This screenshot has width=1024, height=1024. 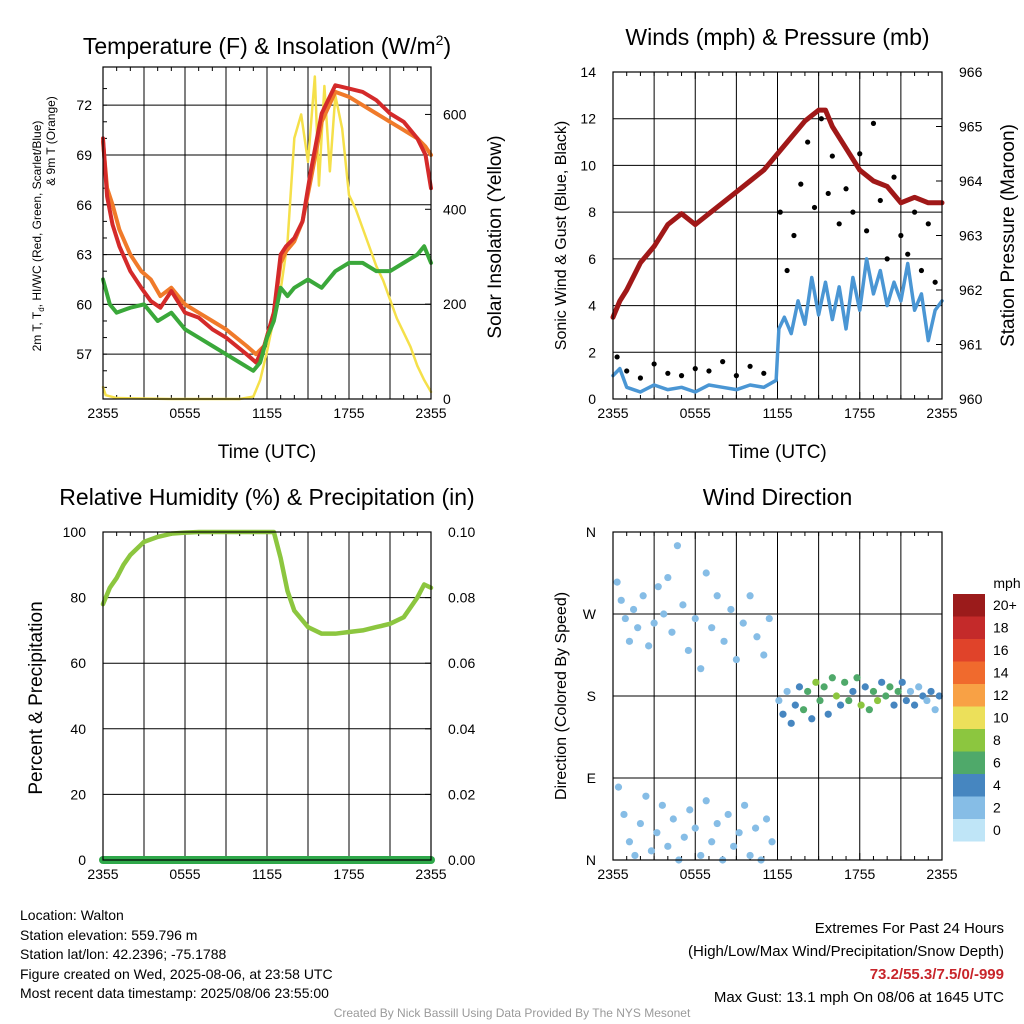 What do you see at coordinates (1001, 628) in the screenshot?
I see `legend-label: 18` at bounding box center [1001, 628].